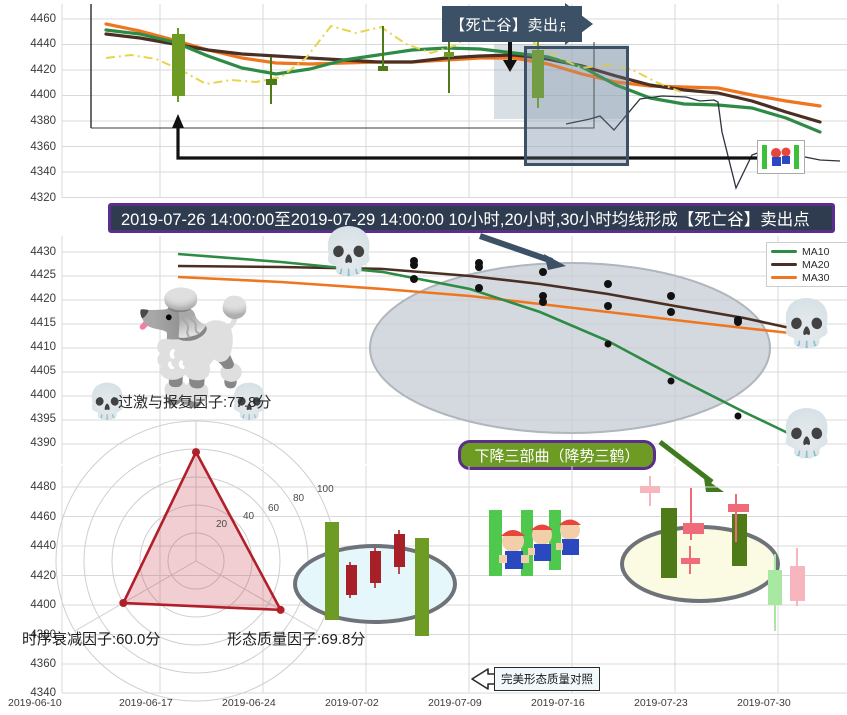 The image size is (847, 715). I want to click on candlestick-group-top, so click(358, 67).